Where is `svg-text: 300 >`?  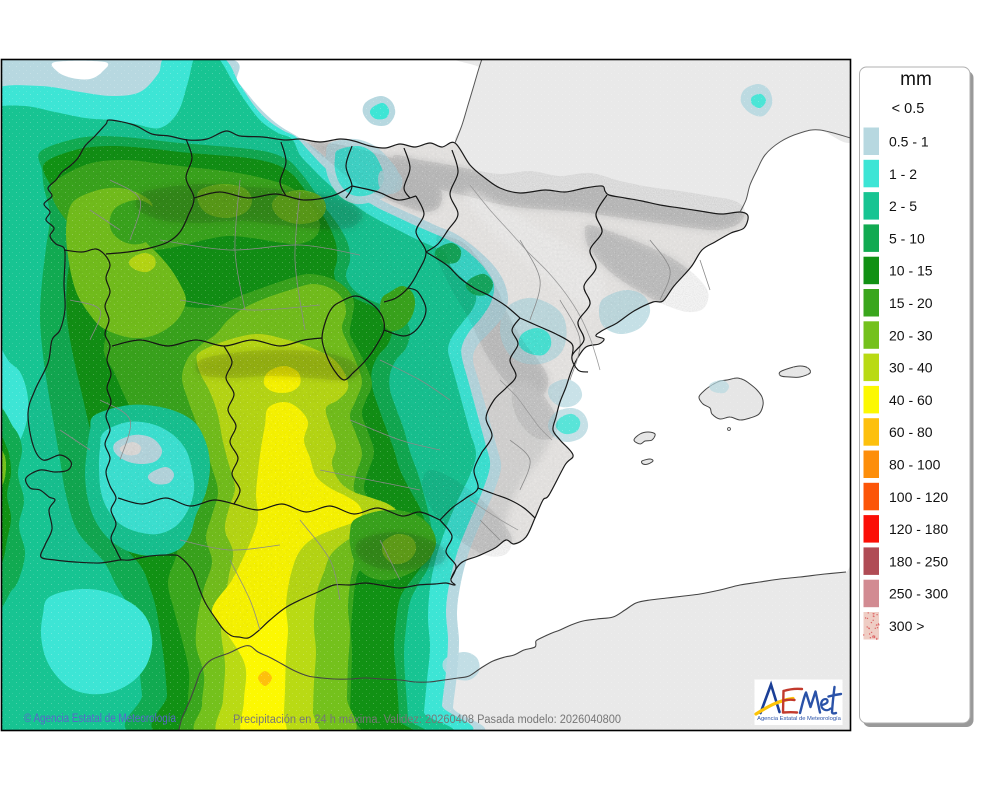 svg-text: 300 > is located at coordinates (906, 626).